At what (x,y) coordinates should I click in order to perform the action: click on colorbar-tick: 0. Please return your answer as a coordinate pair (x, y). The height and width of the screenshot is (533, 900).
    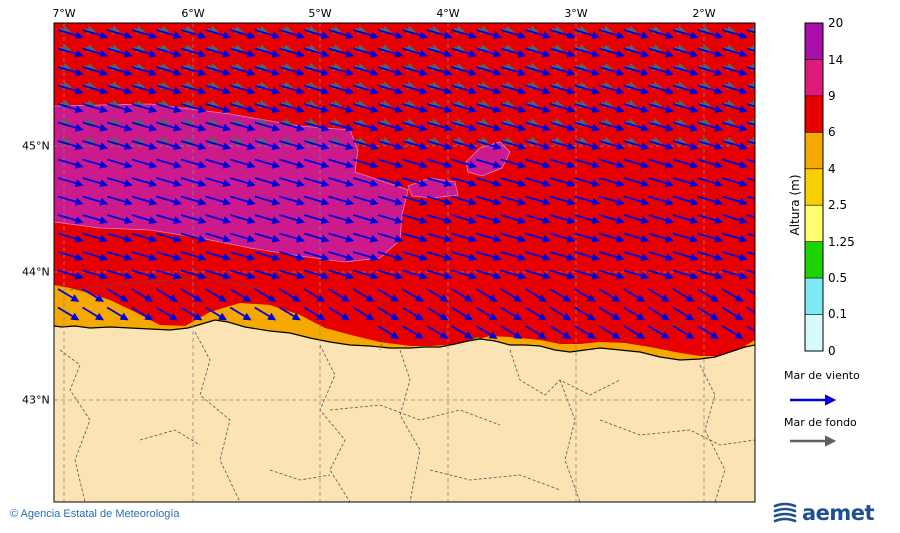
    Looking at the image, I should click on (832, 351).